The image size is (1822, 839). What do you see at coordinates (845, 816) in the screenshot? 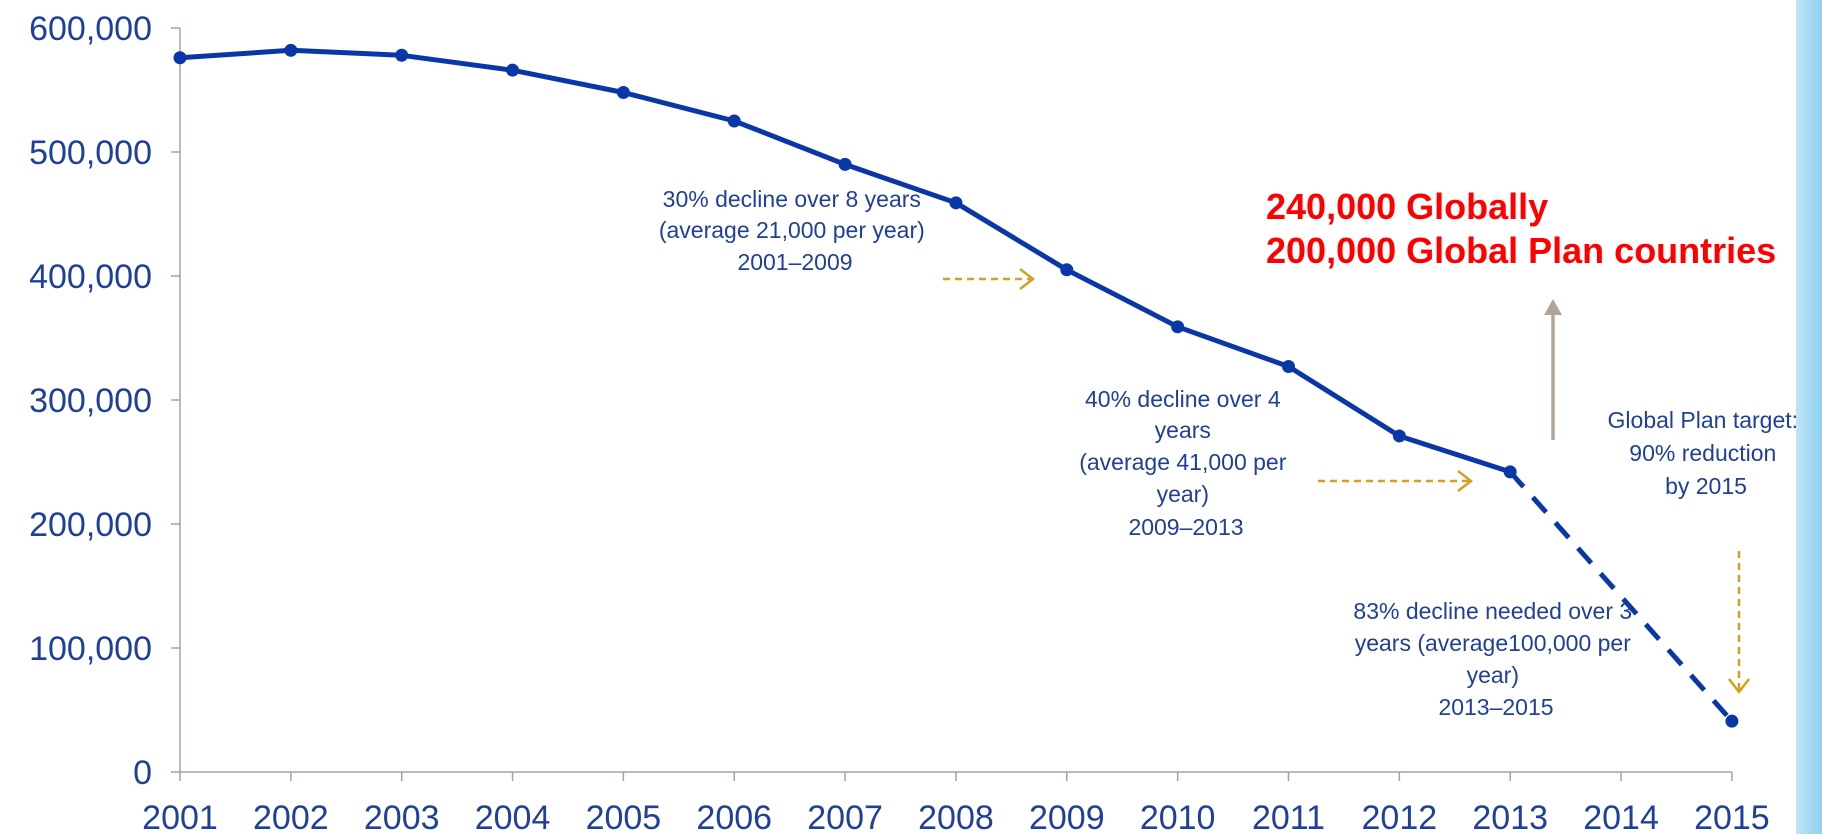
I see `x-tick-label: 2007` at bounding box center [845, 816].